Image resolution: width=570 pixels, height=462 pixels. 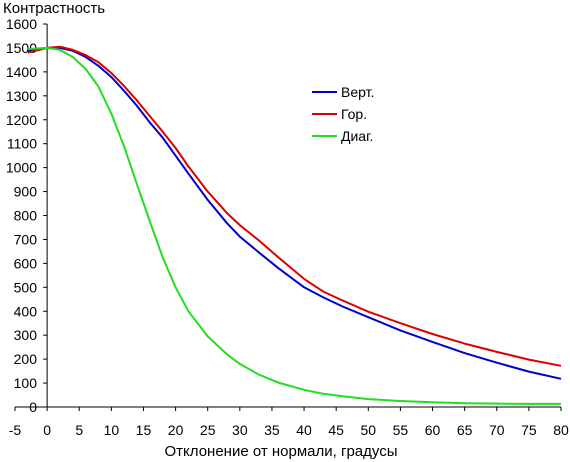 I want to click on y-tick-label: 1600, so click(x=21, y=24).